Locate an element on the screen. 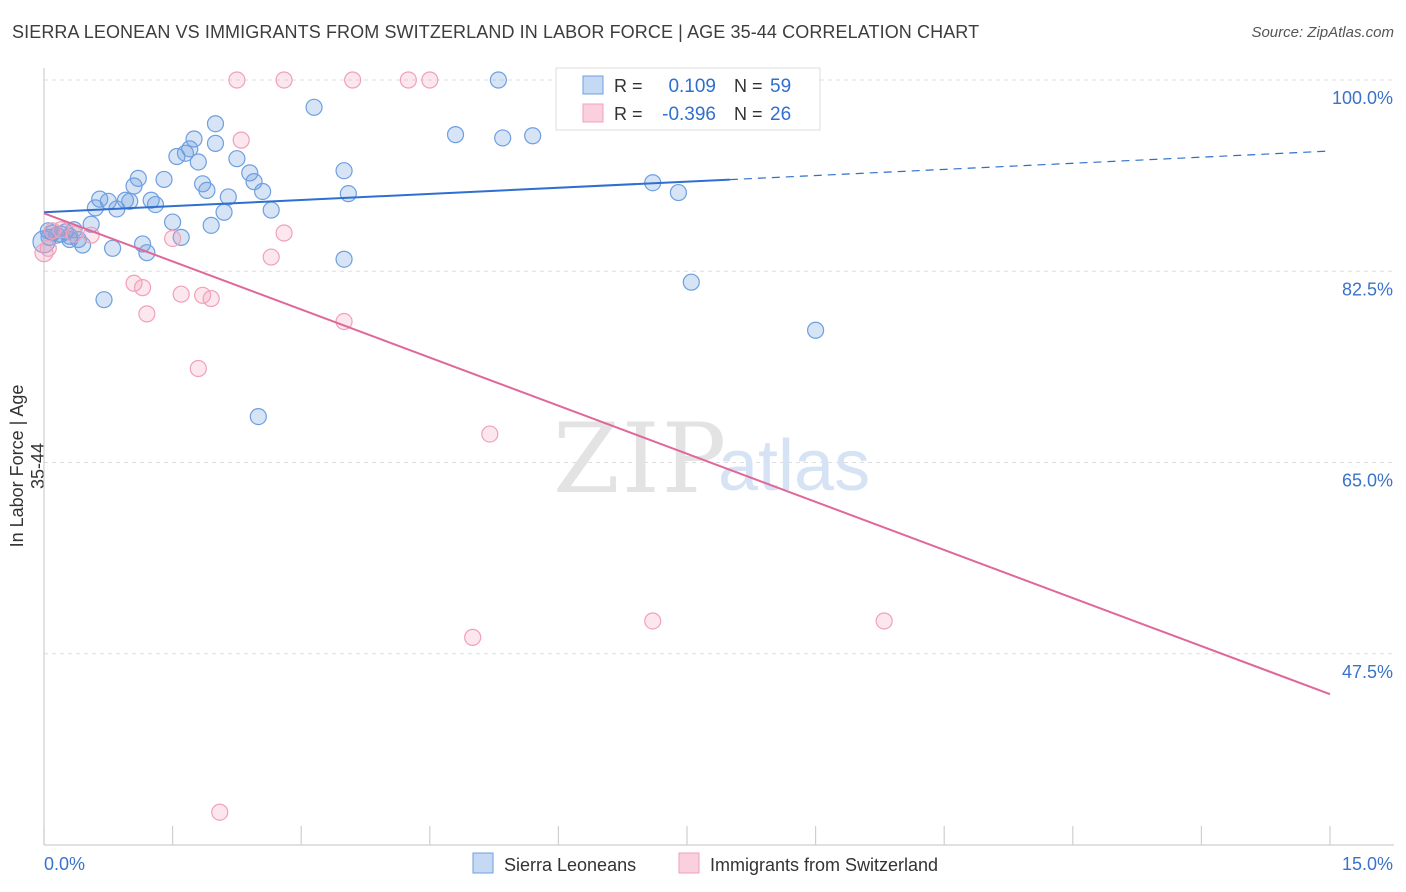  legend-n-value-1: 59 is located at coordinates (780, 86).